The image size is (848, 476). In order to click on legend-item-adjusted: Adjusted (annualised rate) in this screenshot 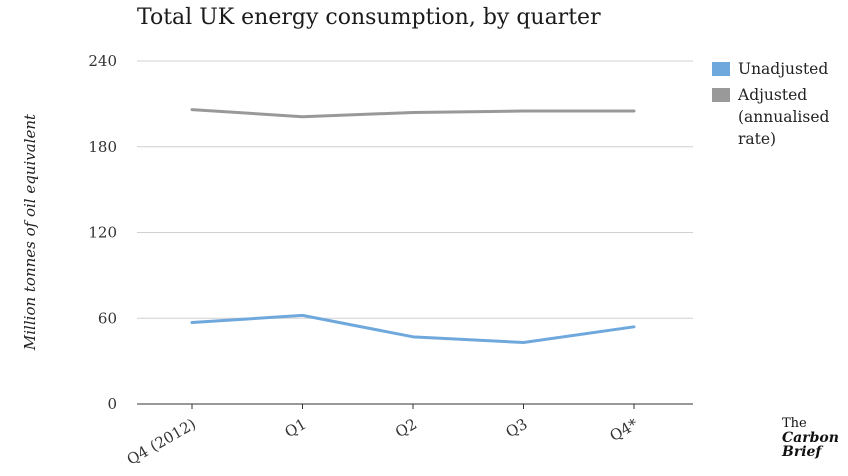, I will do `click(777, 117)`.